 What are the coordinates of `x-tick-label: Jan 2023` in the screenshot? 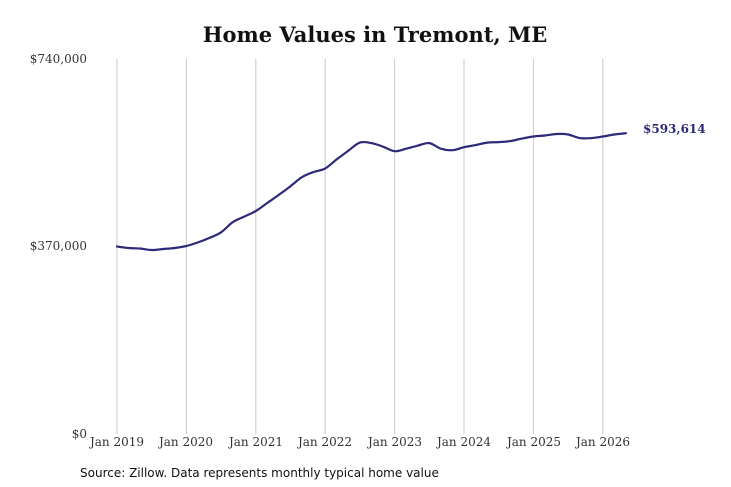 It's located at (394, 442).